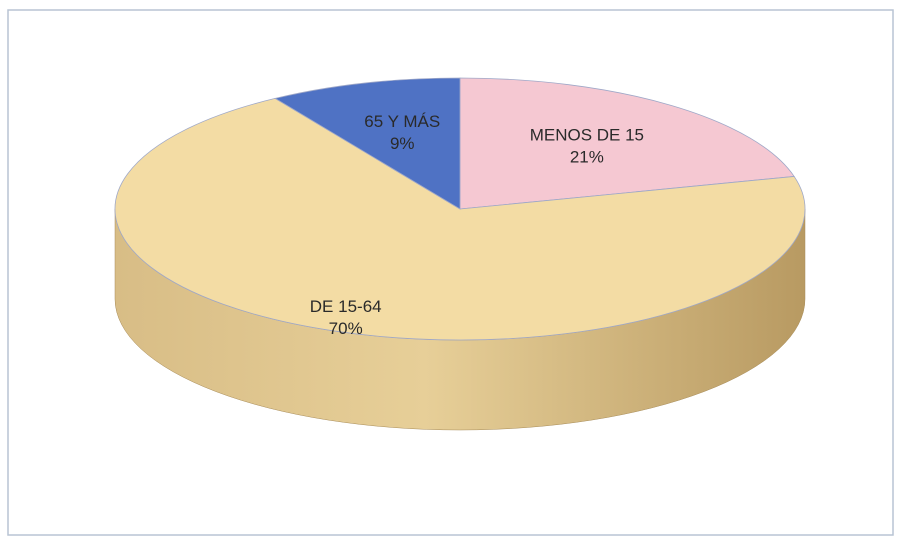 The width and height of the screenshot is (901, 544). What do you see at coordinates (587, 134) in the screenshot?
I see `slice-category-label: MENOS DE 15` at bounding box center [587, 134].